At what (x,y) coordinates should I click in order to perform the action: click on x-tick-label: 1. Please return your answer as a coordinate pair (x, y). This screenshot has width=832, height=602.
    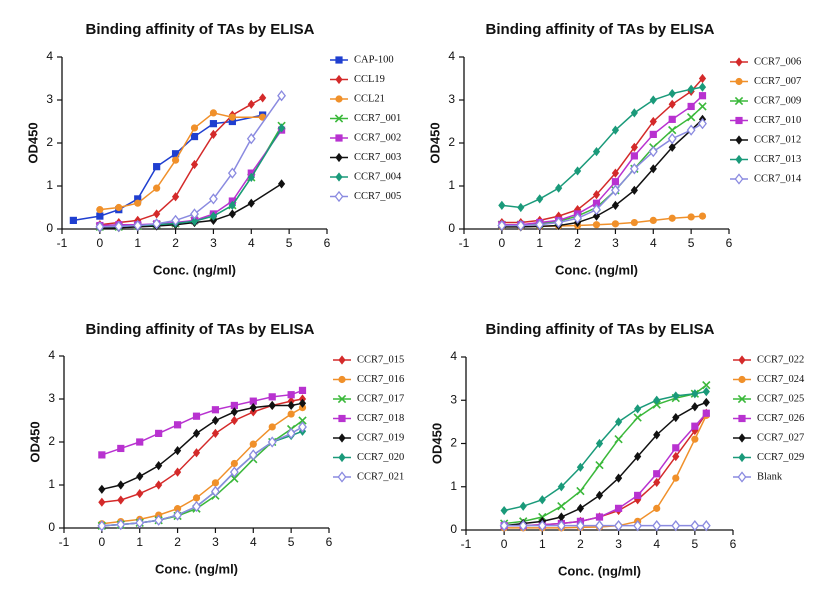
    Looking at the image, I should click on (539, 243).